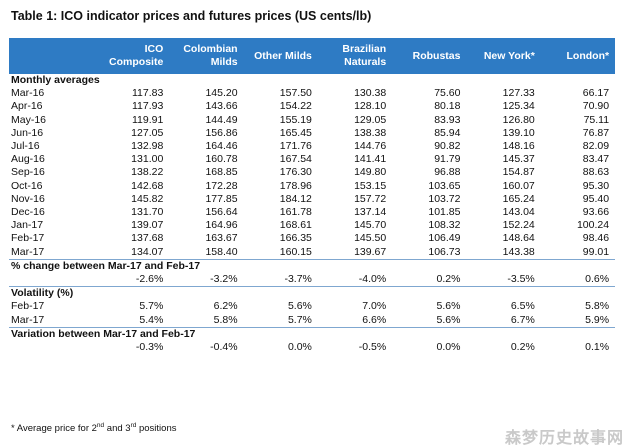 The image size is (632, 448). I want to click on value-cell: -3.5%, so click(521, 279).